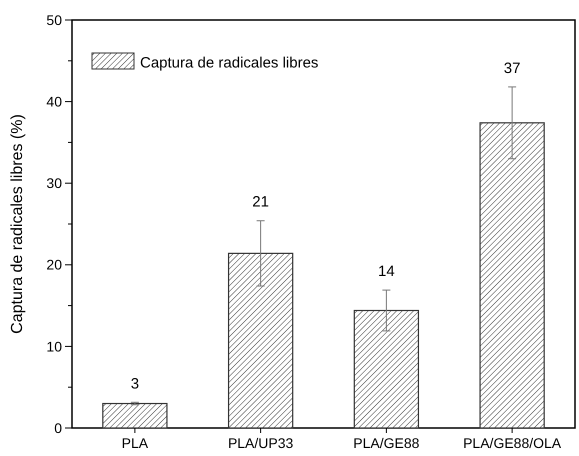 The height and width of the screenshot is (456, 579). Describe the element at coordinates (512, 443) in the screenshot. I see `x-tick-label: PLA/GE88/OLA` at that location.